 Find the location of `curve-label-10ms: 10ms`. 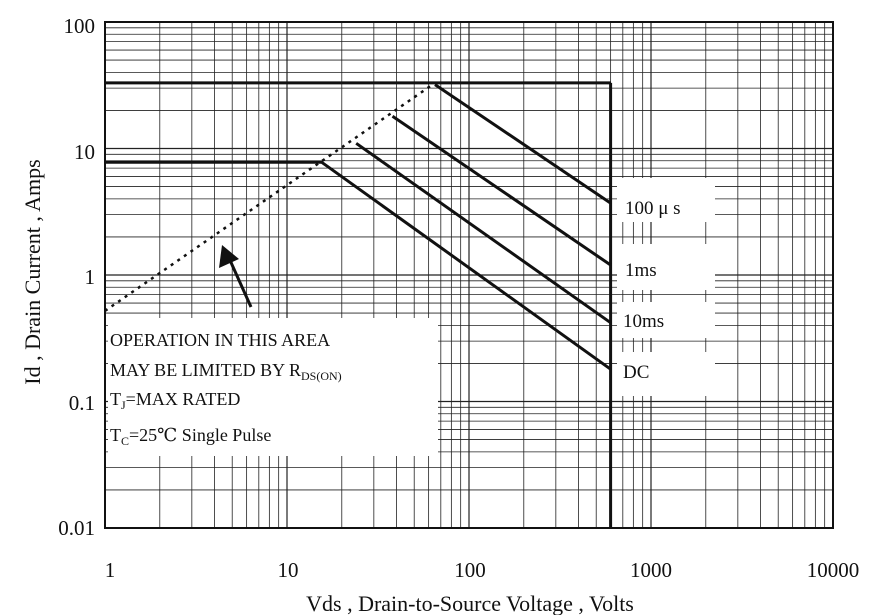

curve-label-10ms: 10ms is located at coordinates (643, 321).